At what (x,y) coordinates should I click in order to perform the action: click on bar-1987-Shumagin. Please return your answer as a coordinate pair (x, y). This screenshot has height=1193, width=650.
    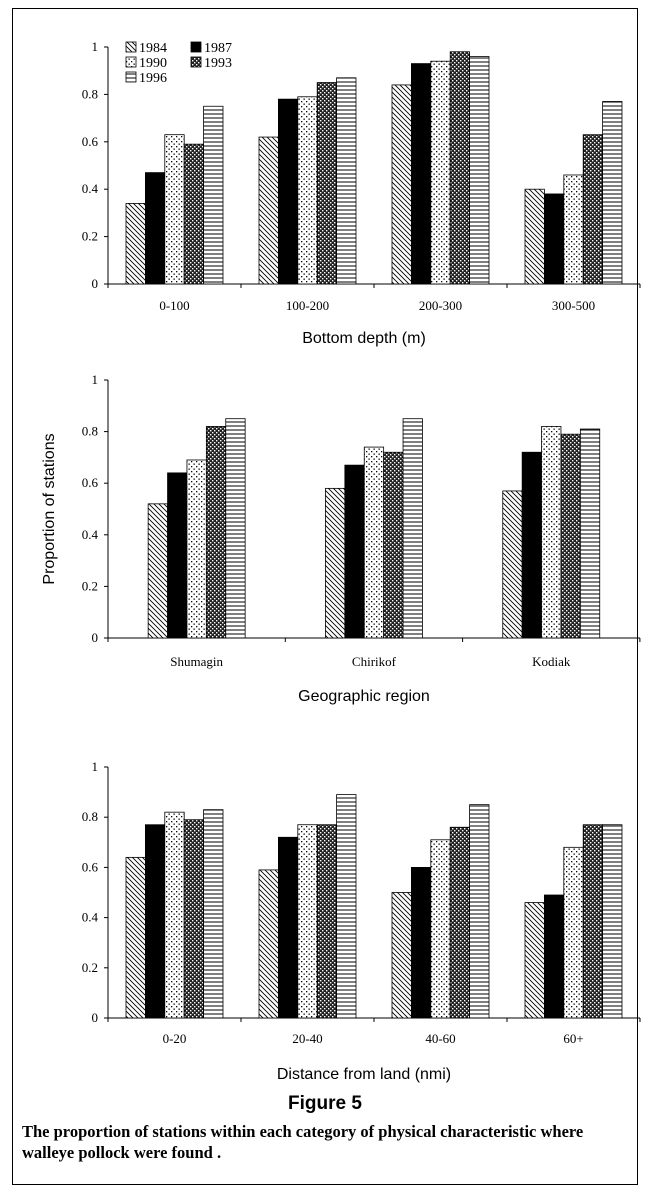
    Looking at the image, I should click on (177, 555).